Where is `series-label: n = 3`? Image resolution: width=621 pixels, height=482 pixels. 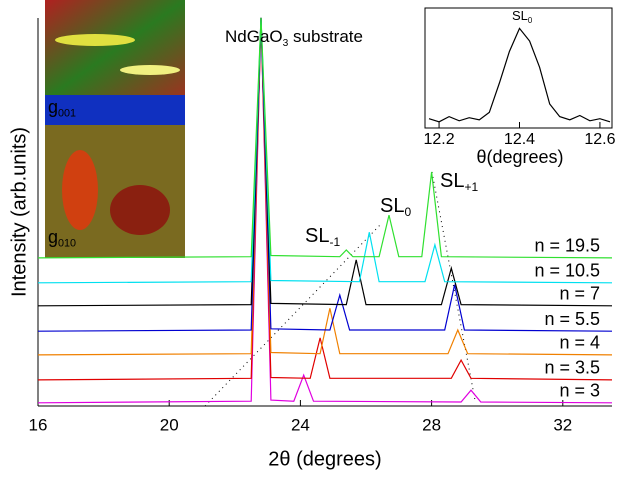
series-label: n = 3 is located at coordinates (579, 391).